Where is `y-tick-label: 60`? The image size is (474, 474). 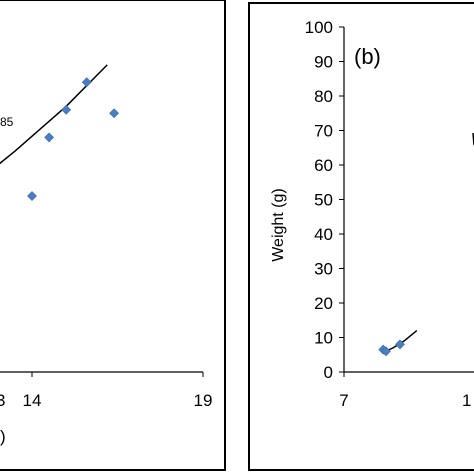
y-tick-label: 60 is located at coordinates (323, 165).